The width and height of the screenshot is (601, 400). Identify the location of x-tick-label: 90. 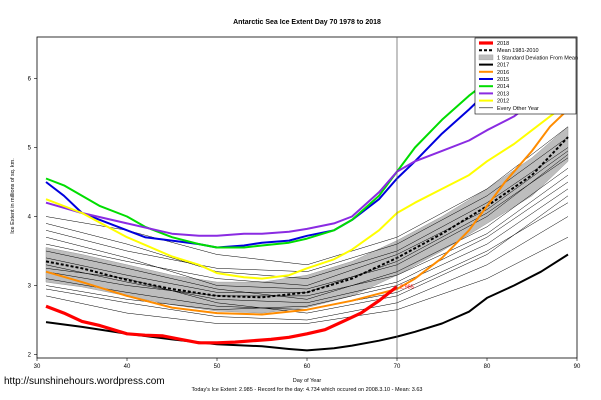
(577, 367).